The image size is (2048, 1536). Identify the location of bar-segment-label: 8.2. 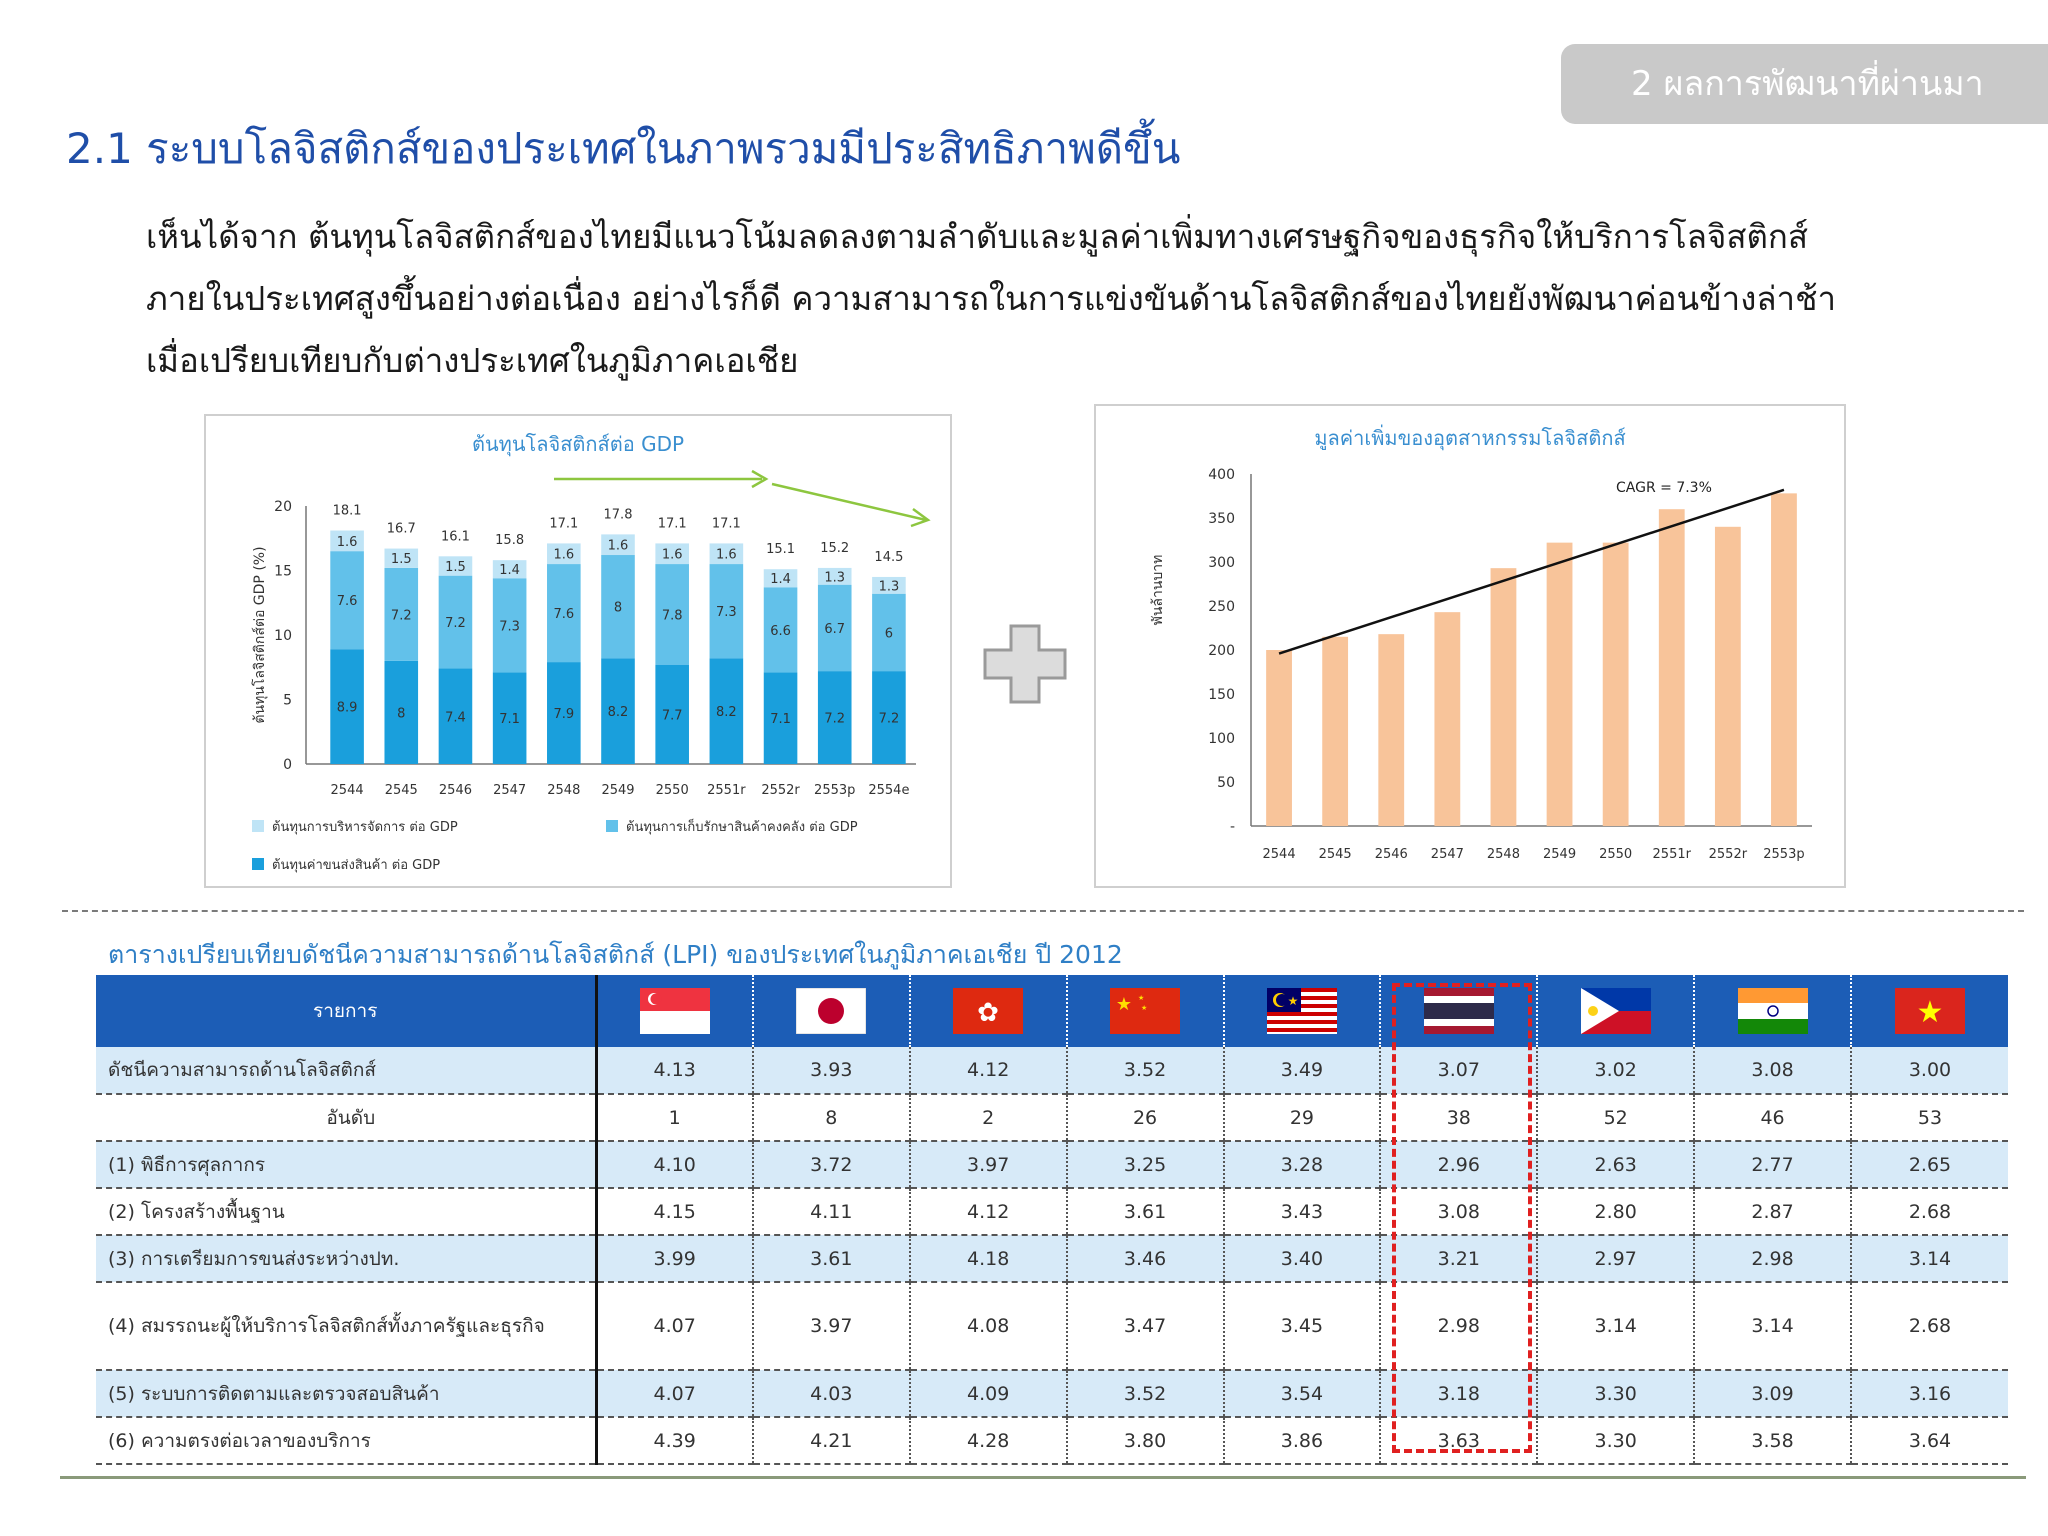
(618, 712).